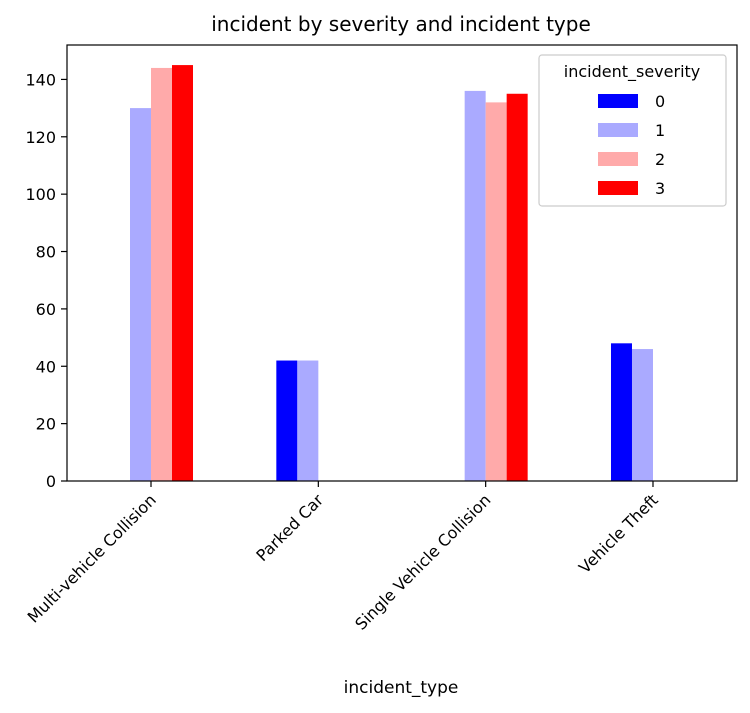  I want to click on legend-title: incident_severity, so click(632, 72).